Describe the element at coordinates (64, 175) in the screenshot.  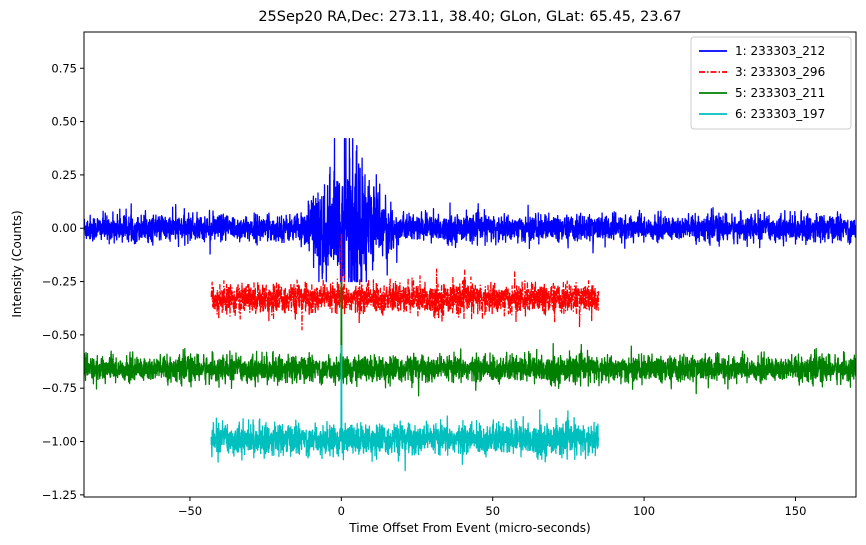
I see `y-tick-label: 0.25` at that location.